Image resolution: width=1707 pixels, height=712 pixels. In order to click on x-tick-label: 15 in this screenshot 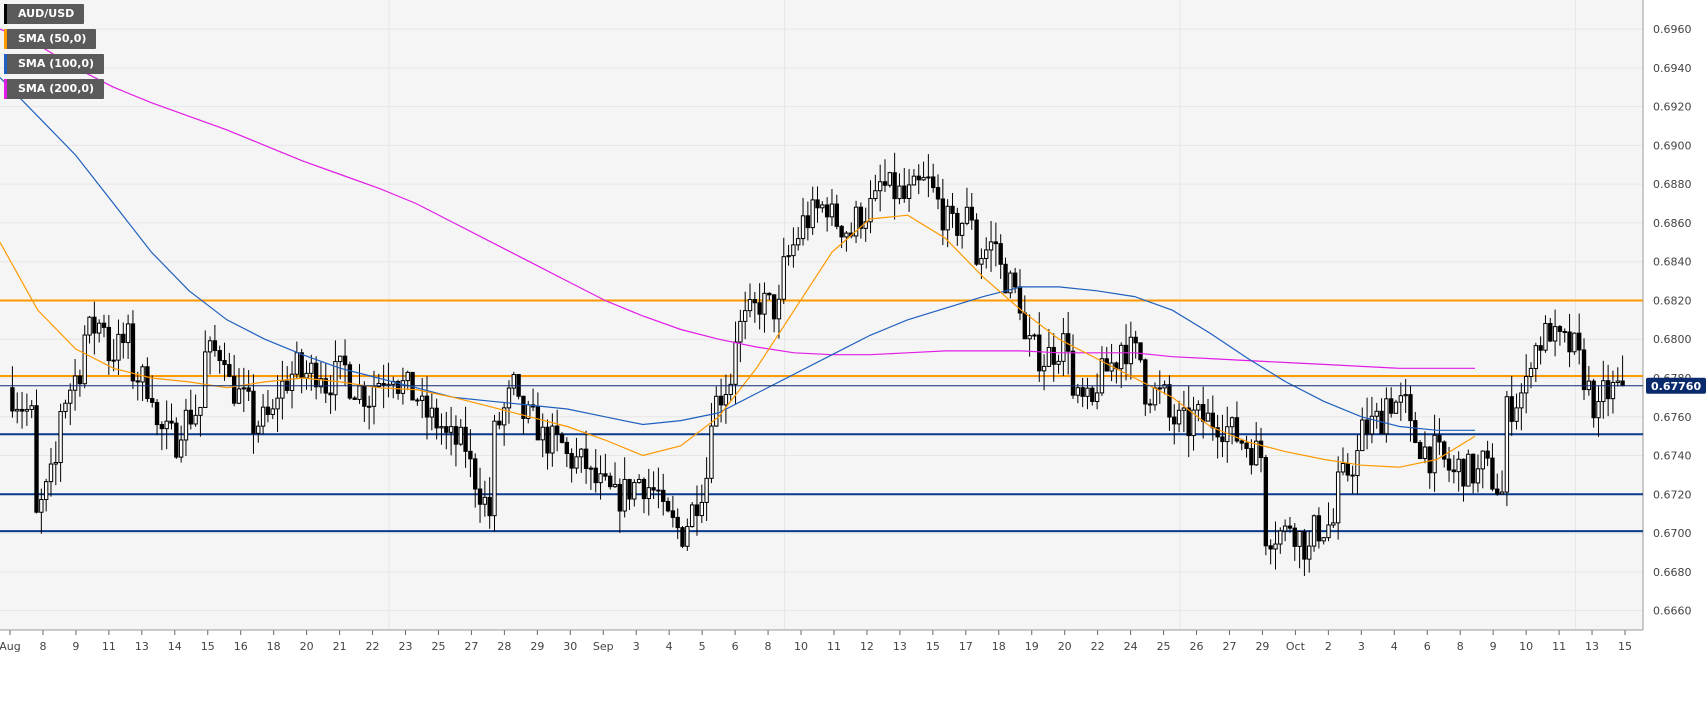, I will do `click(933, 646)`.